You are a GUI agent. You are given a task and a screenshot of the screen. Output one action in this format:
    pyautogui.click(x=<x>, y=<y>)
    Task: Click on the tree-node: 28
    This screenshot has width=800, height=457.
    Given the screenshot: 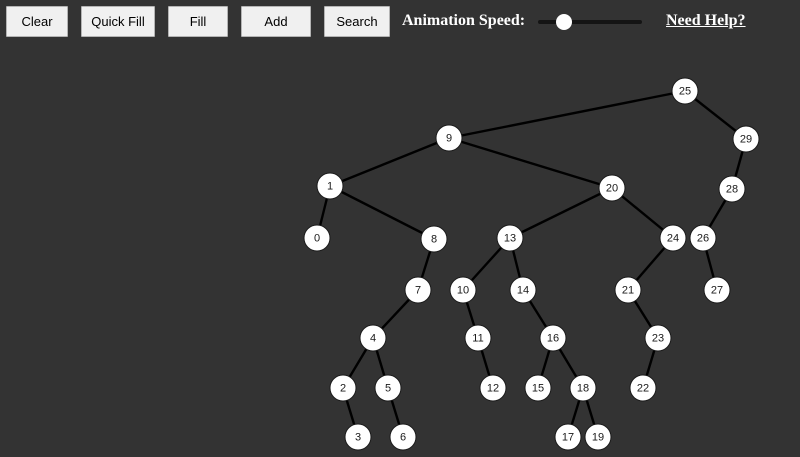 What is the action you would take?
    pyautogui.click(x=732, y=189)
    